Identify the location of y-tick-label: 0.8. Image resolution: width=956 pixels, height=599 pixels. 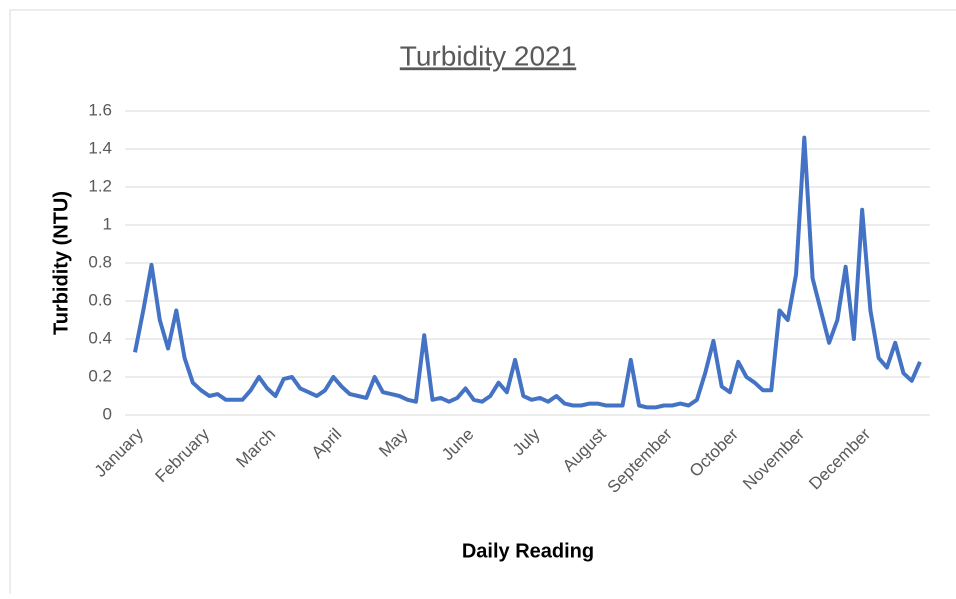
(100, 261).